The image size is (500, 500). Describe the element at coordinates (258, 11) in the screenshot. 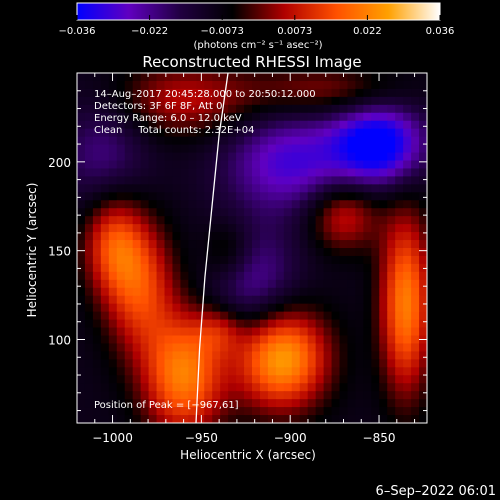

I see `colorbar-gradient` at that location.